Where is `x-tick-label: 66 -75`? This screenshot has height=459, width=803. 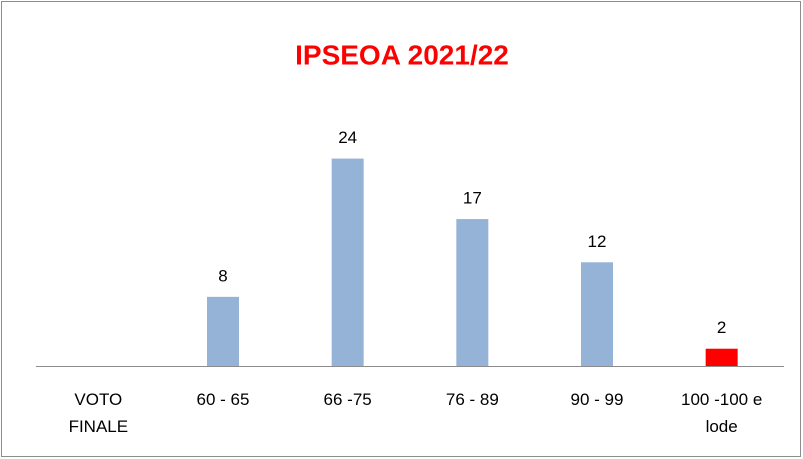
x-tick-label: 66 -75 is located at coordinates (347, 399).